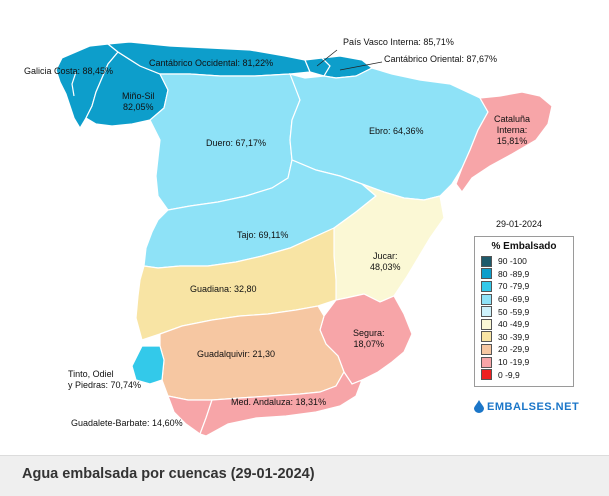 The height and width of the screenshot is (496, 609). What do you see at coordinates (512, 130) in the screenshot?
I see `label-cataluna-interna: Cataluña Interna: 15,81%` at bounding box center [512, 130].